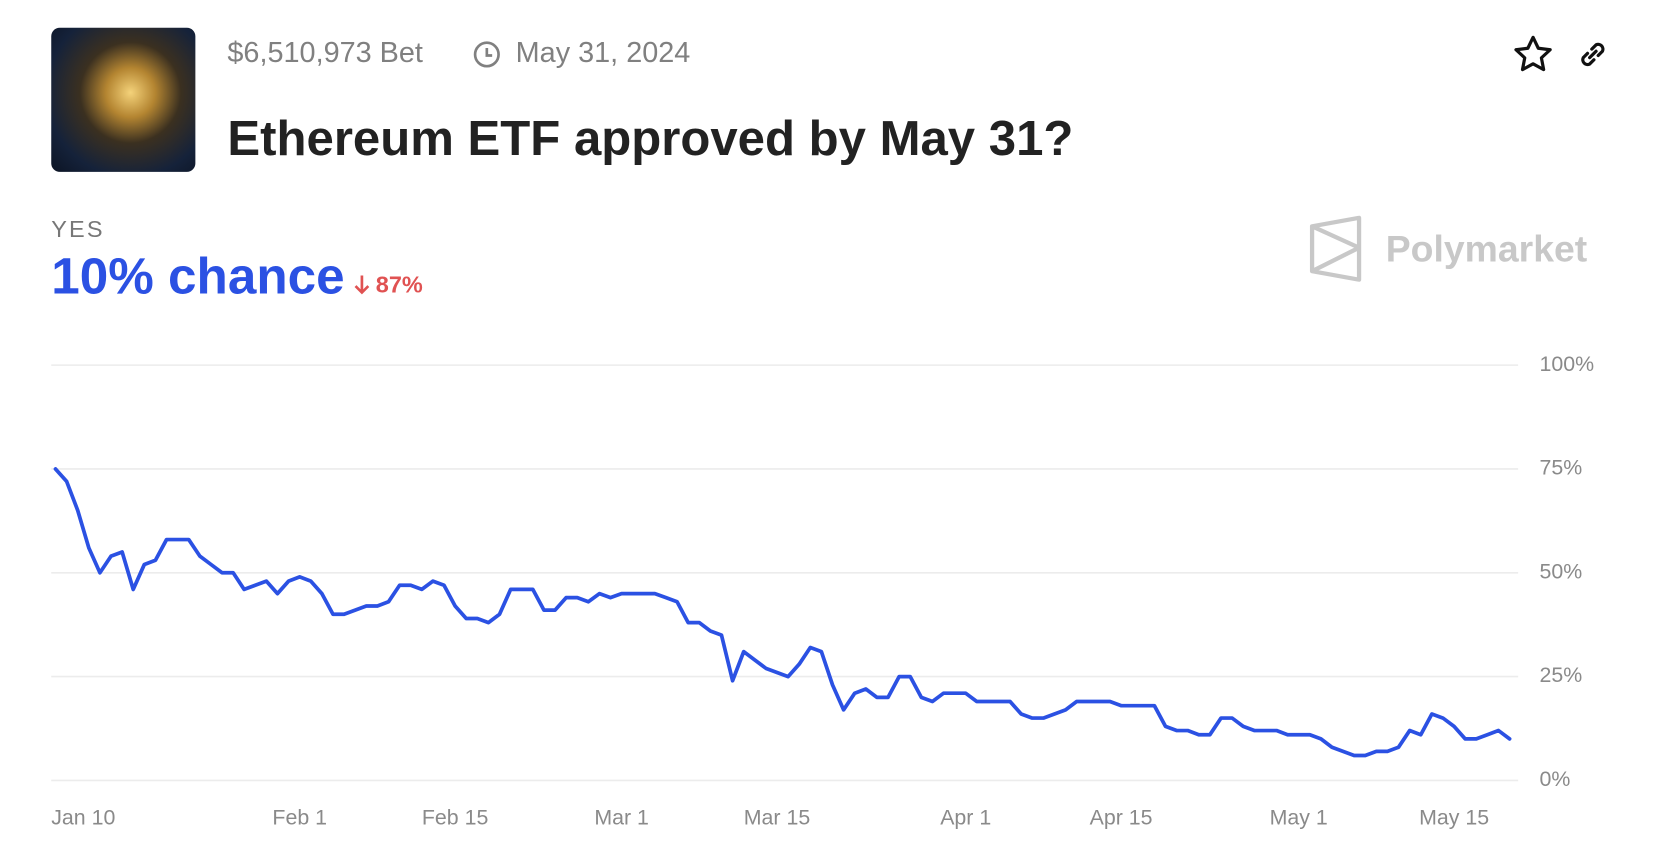  What do you see at coordinates (299, 817) in the screenshot?
I see `x-tick-label: Feb 1` at bounding box center [299, 817].